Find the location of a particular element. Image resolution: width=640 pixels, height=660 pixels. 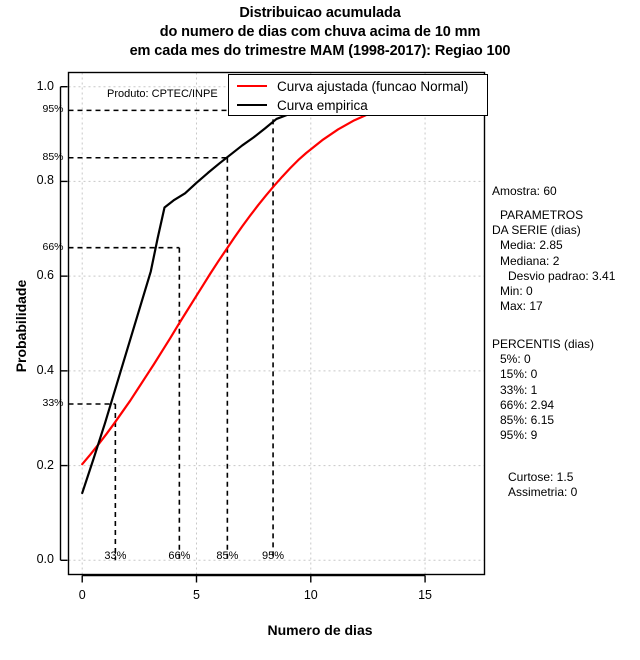

y-tick-label: 0.0 is located at coordinates (45, 559).